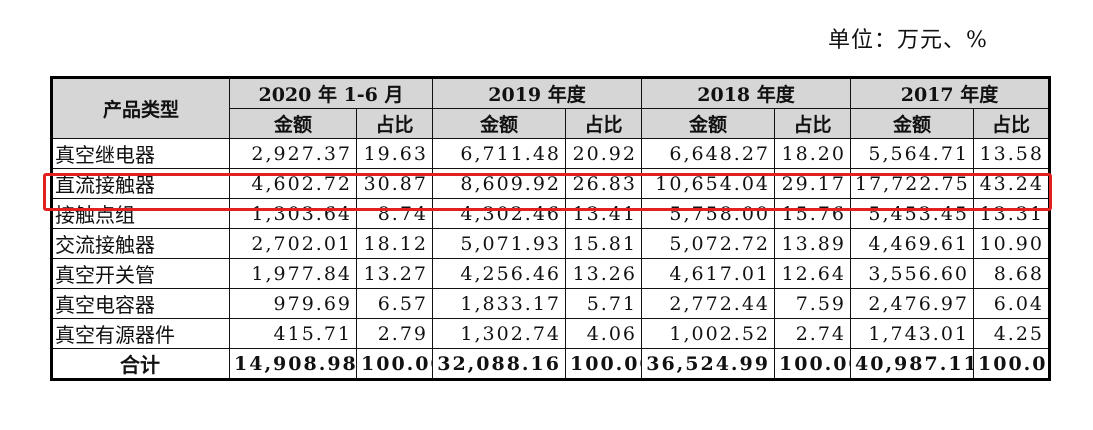 The image size is (1093, 430). What do you see at coordinates (1011, 213) in the screenshot?
I see `cell-value: 13.31` at bounding box center [1011, 213].